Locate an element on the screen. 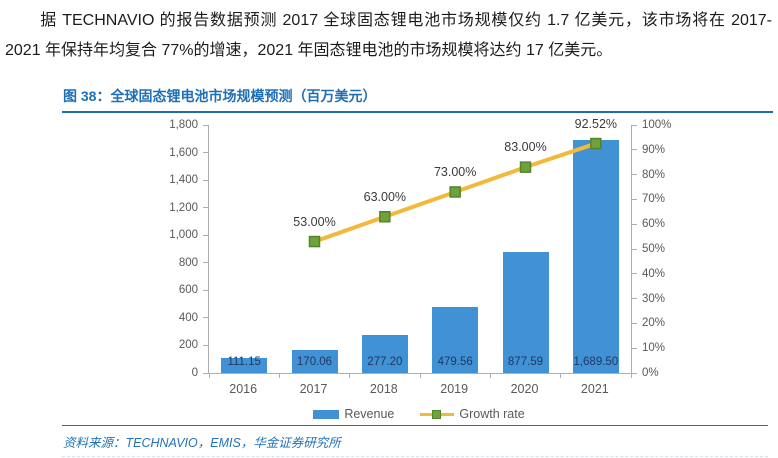 This screenshot has width=778, height=458. y-axis-tick-label-right: 0% is located at coordinates (650, 373).